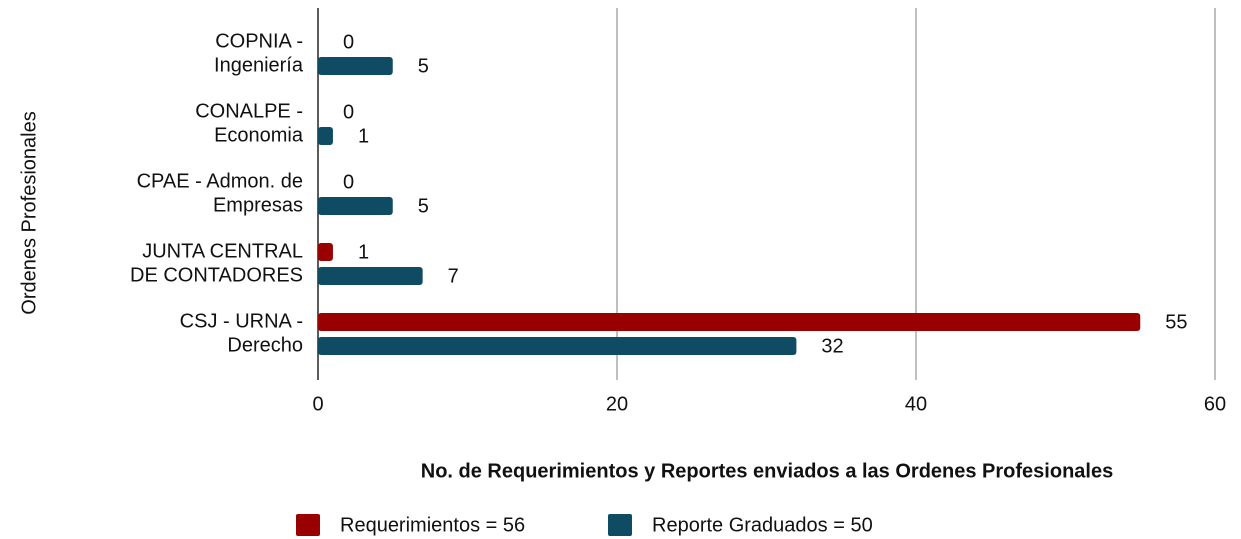  Describe the element at coordinates (317, 404) in the screenshot. I see `x-tick-label: 0` at that location.